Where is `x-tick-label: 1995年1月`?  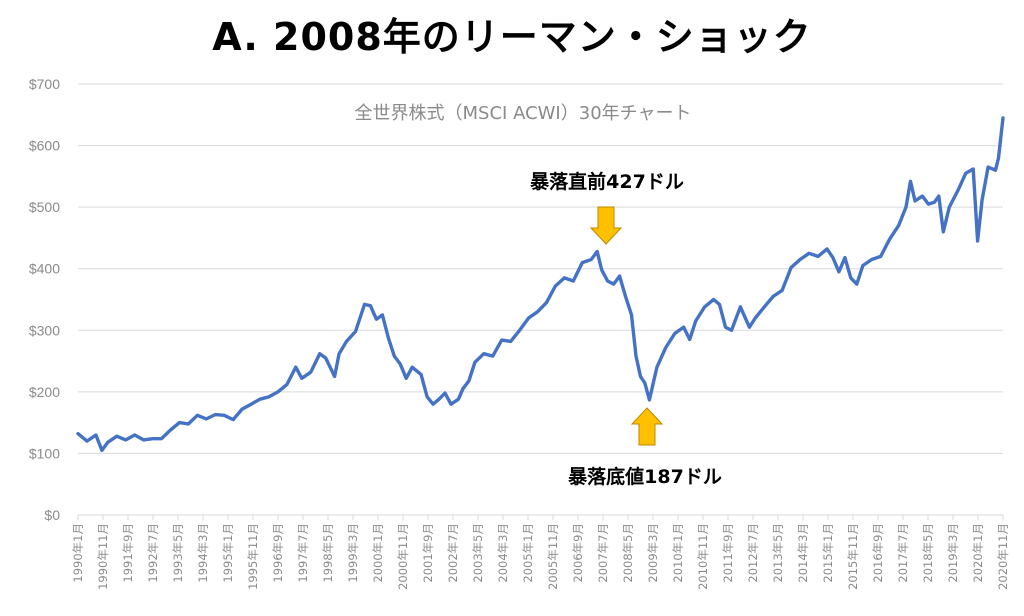 x-tick-label: 1995年1月 is located at coordinates (228, 553).